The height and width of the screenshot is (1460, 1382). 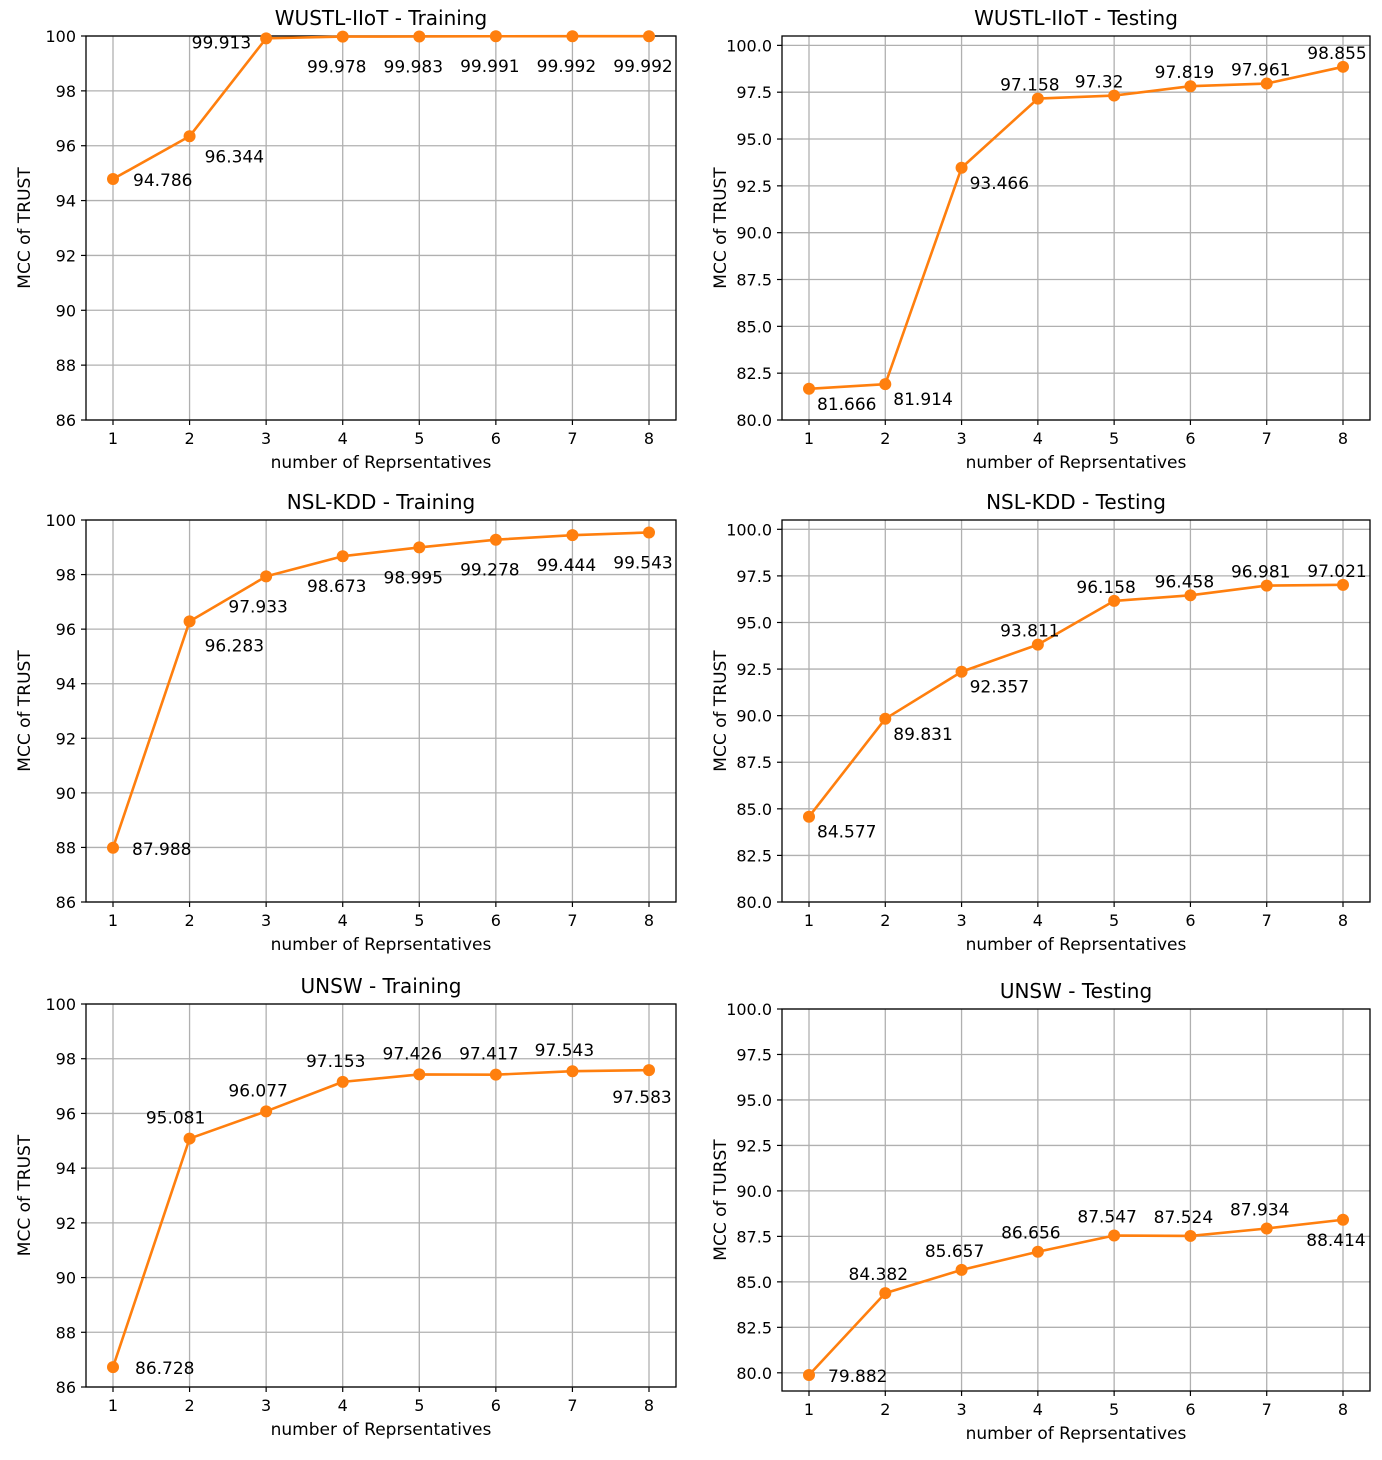 What do you see at coordinates (66, 1332) in the screenshot?
I see `y-tick-label: 88` at bounding box center [66, 1332].